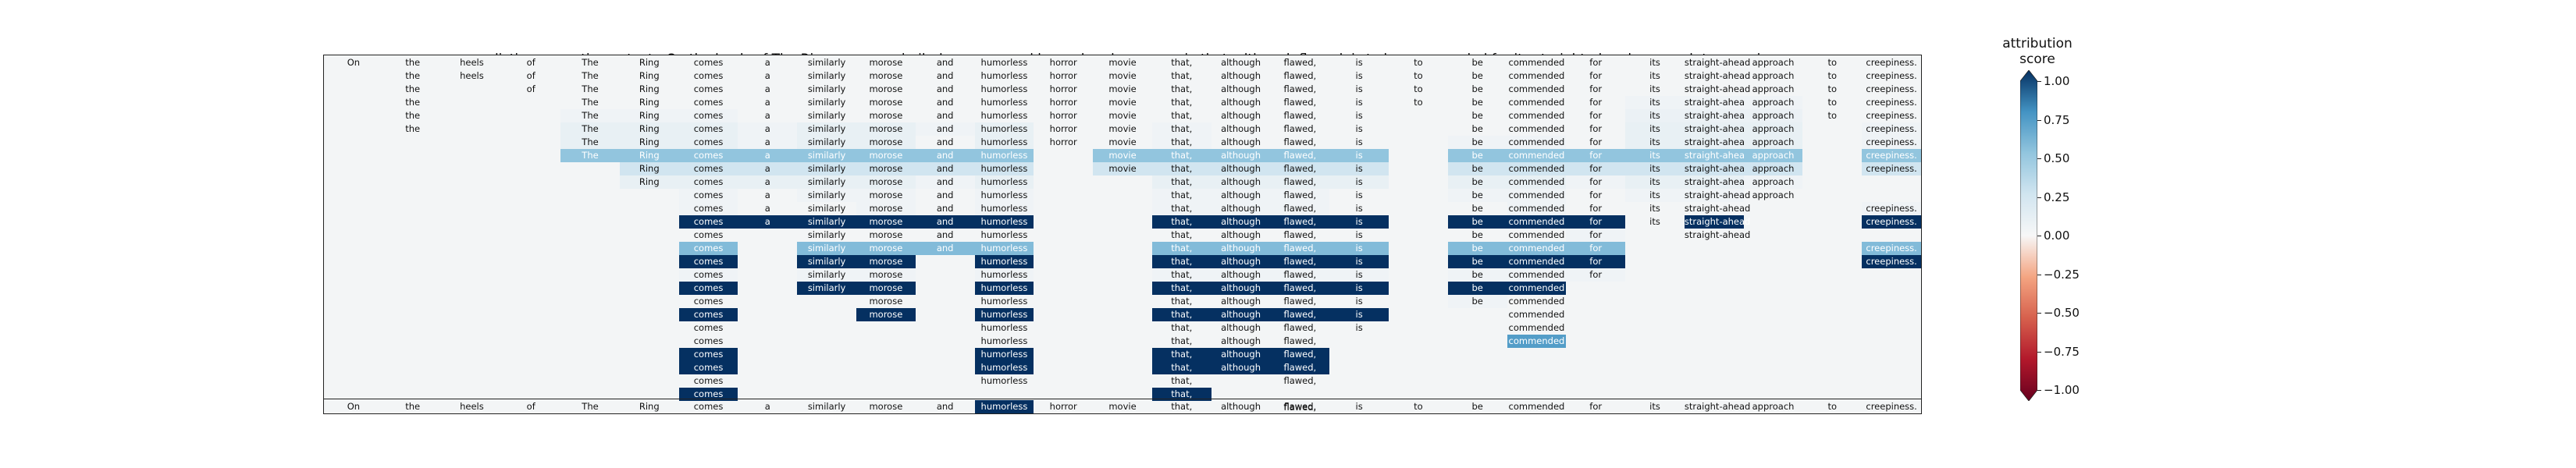  What do you see at coordinates (886, 143) in the screenshot?
I see `heatmap-cell-r6-9: morose` at bounding box center [886, 143].